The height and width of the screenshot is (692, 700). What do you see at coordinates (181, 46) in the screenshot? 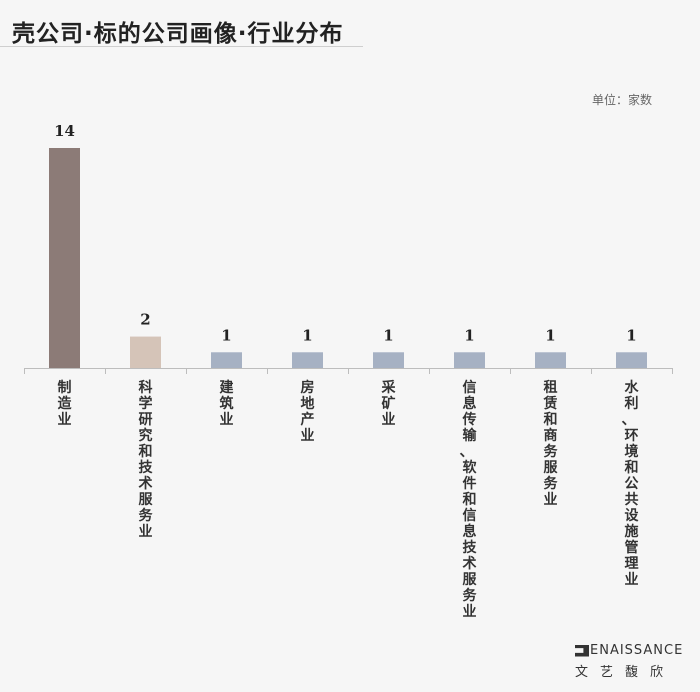
I see `title-divider` at bounding box center [181, 46].